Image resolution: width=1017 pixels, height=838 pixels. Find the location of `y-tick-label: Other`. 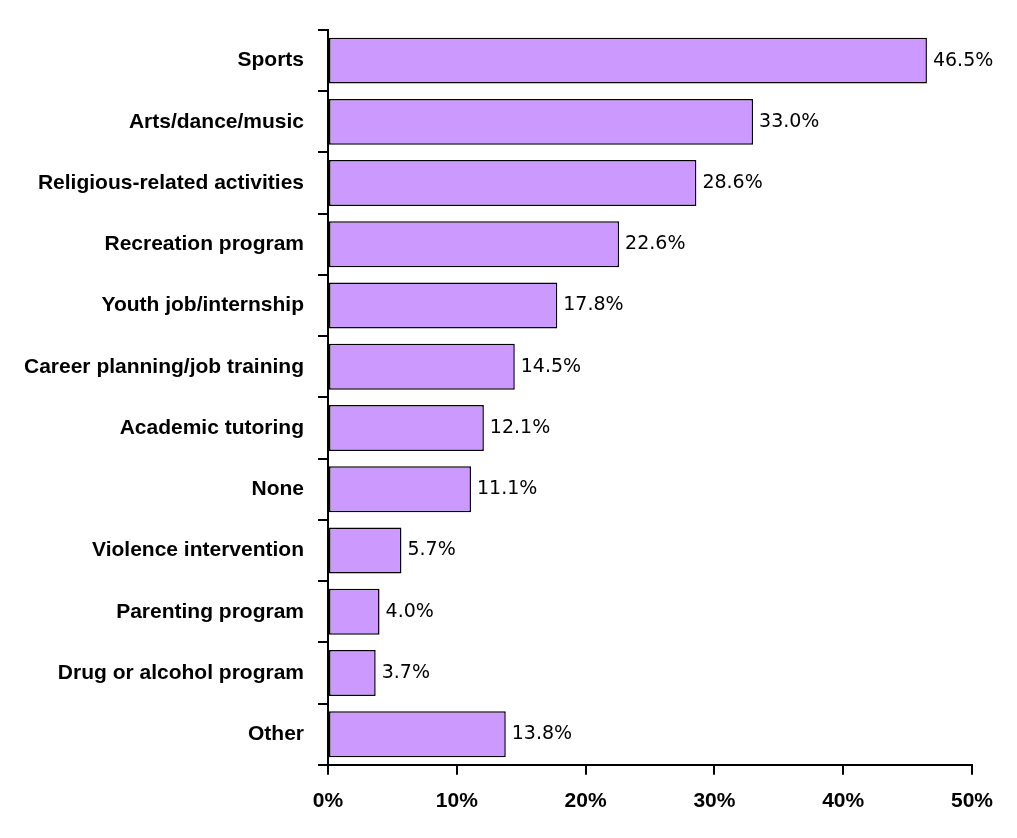

y-tick-label: Other is located at coordinates (276, 732).